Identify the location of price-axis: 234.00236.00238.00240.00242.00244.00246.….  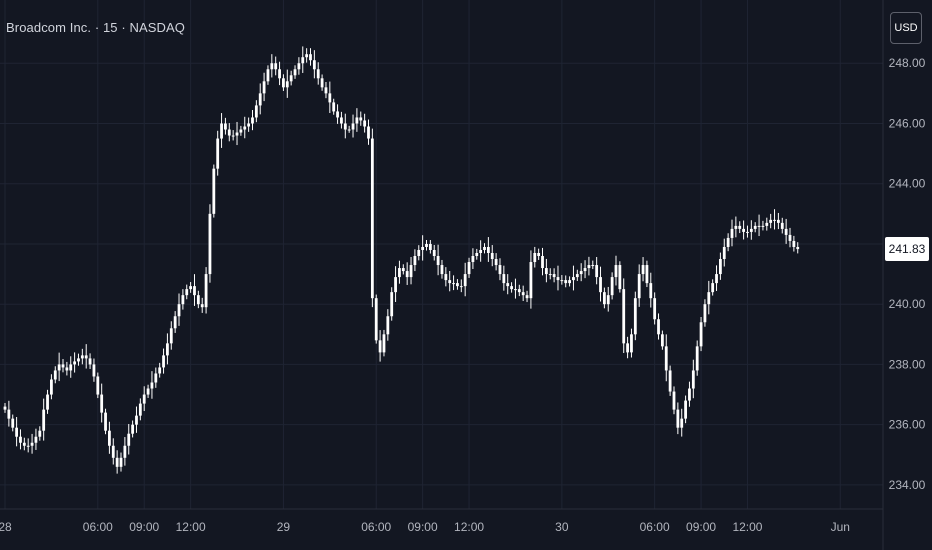
(907, 274).